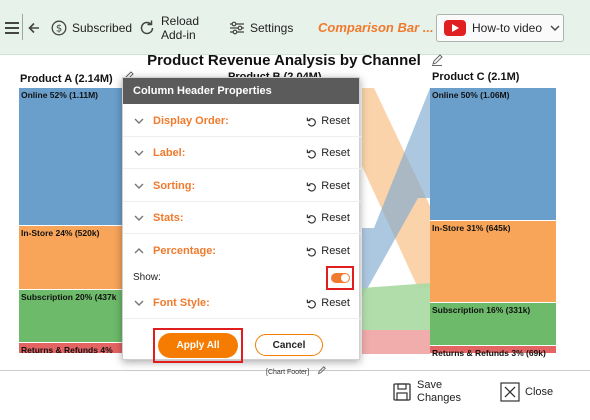 This screenshot has width=590, height=420. I want to click on property-row-label: Stats:, so click(168, 217).